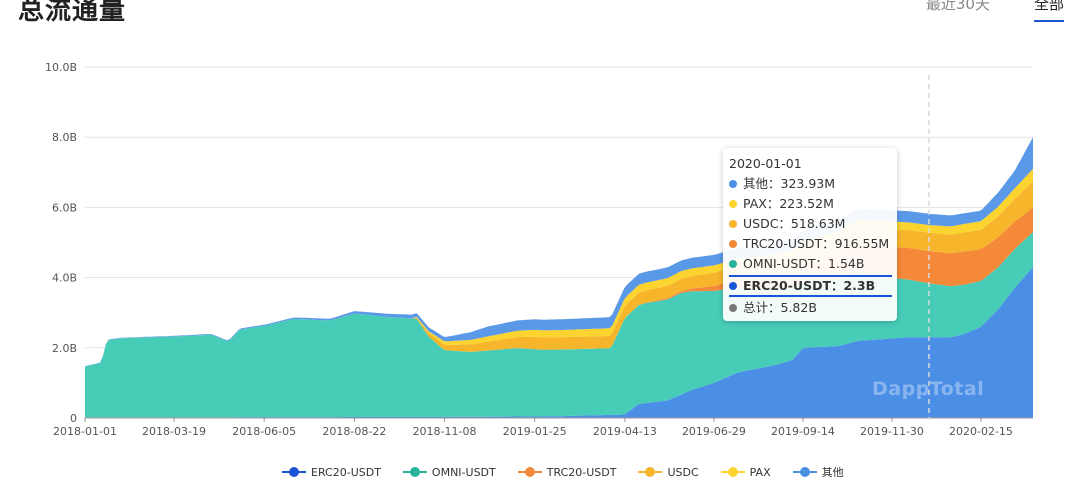 Image resolution: width=1080 pixels, height=480 pixels. What do you see at coordinates (1048, 11) in the screenshot?
I see `tab-all: 全部` at bounding box center [1048, 11].